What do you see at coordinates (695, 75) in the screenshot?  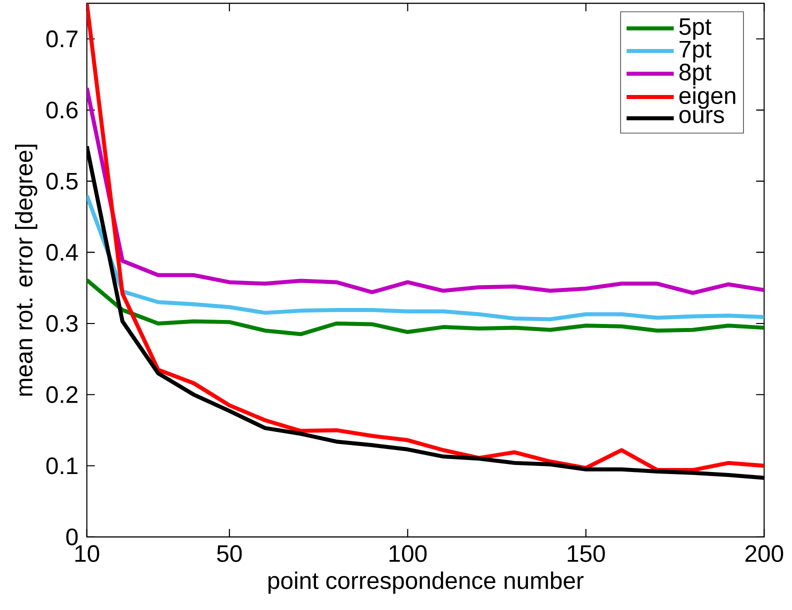 I see `legend-label: 8pt` at bounding box center [695, 75].